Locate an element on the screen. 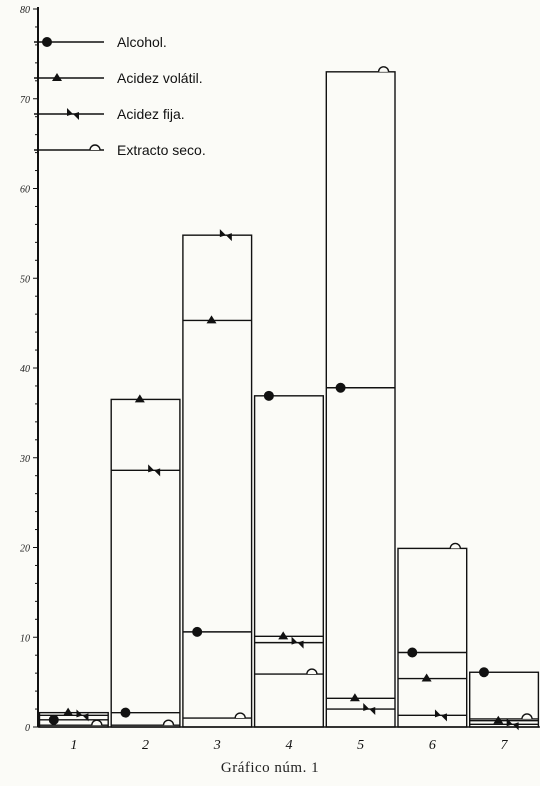 Image resolution: width=540 pixels, height=786 pixels. x-category-label: 6 is located at coordinates (432, 745).